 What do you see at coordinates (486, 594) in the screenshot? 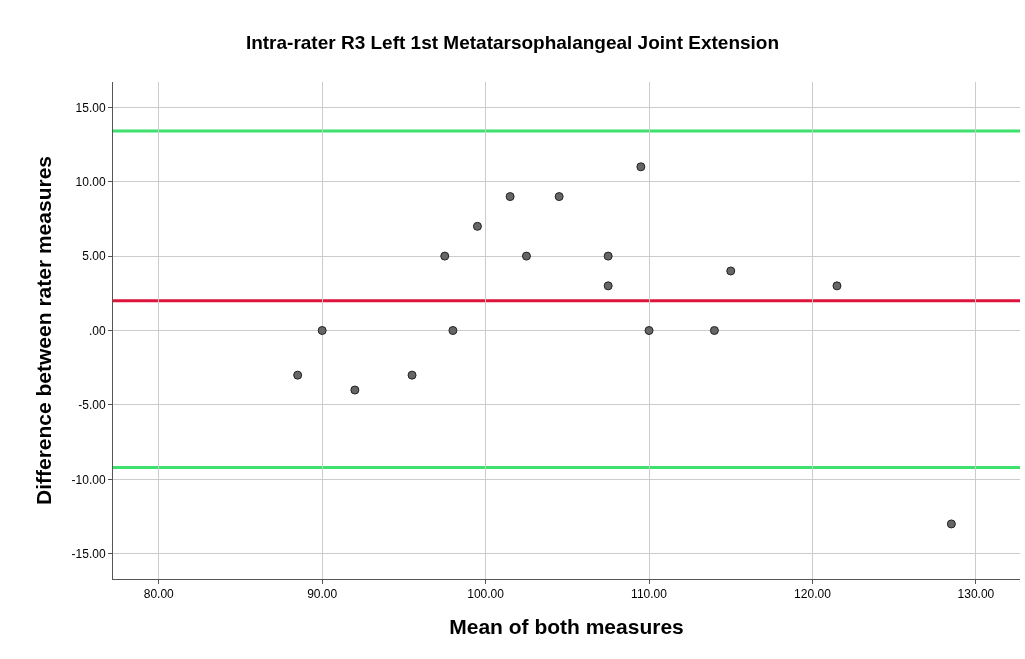
I see `x-tick-label: 100.00` at bounding box center [486, 594].